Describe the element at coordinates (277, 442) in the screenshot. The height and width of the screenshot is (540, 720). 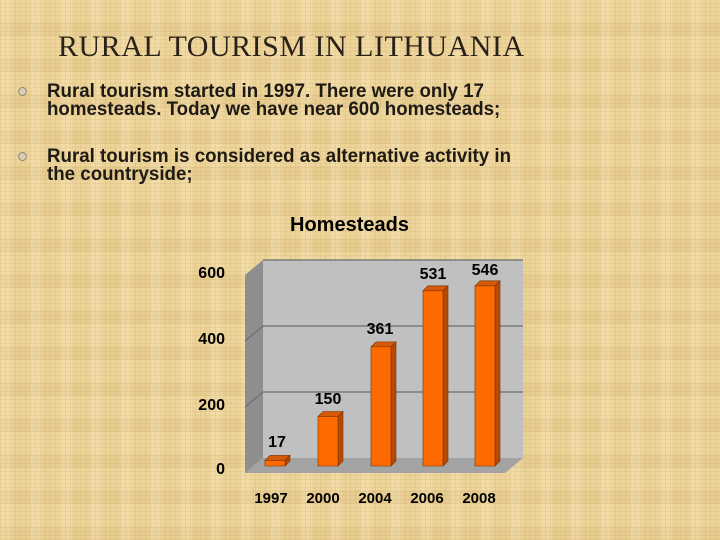
I see `data-label-1997: 17` at that location.